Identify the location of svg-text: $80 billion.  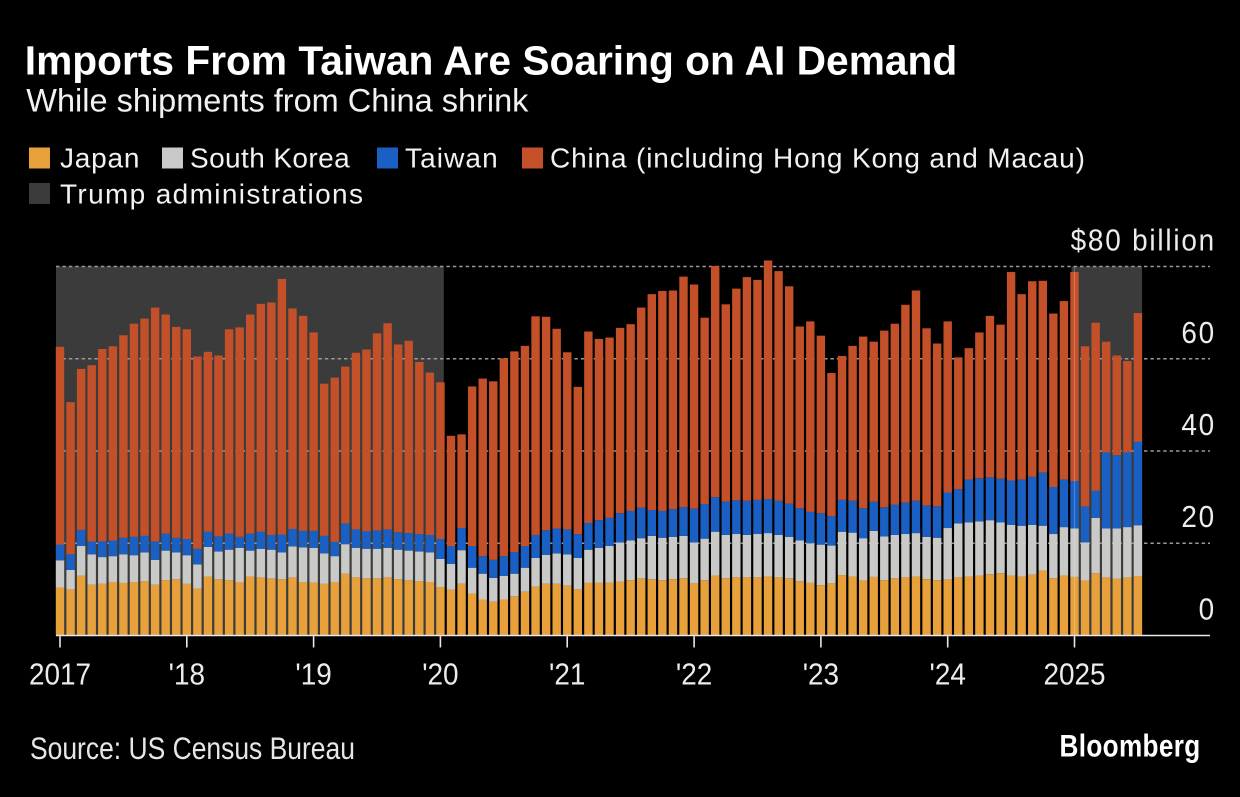
(1143, 240).